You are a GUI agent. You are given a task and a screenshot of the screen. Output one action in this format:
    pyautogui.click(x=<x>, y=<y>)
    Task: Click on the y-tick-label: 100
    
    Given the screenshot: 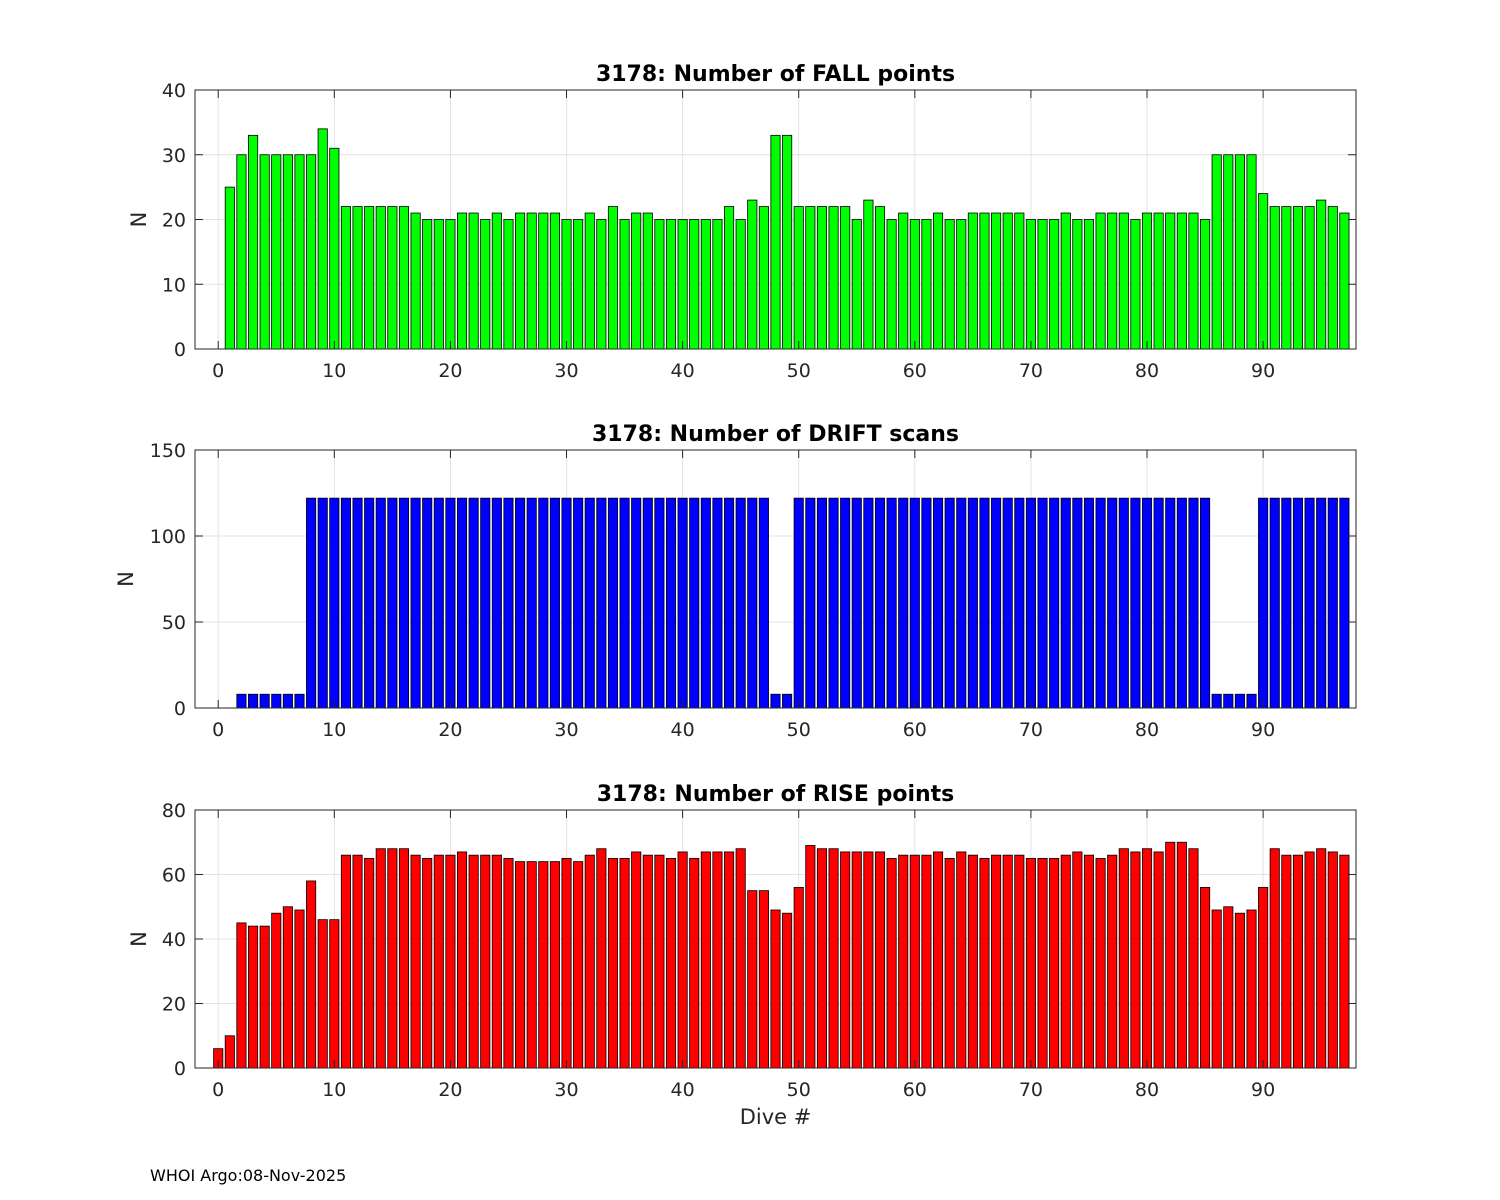 What is the action you would take?
    pyautogui.click(x=168, y=537)
    